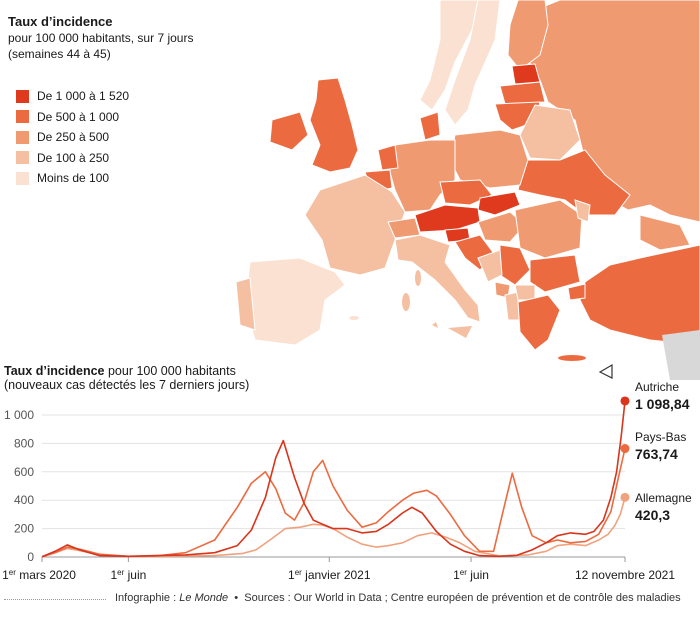 The width and height of the screenshot is (700, 620). What do you see at coordinates (83, 96) in the screenshot?
I see `legend-label: De 1 000 à 1 520` at bounding box center [83, 96].